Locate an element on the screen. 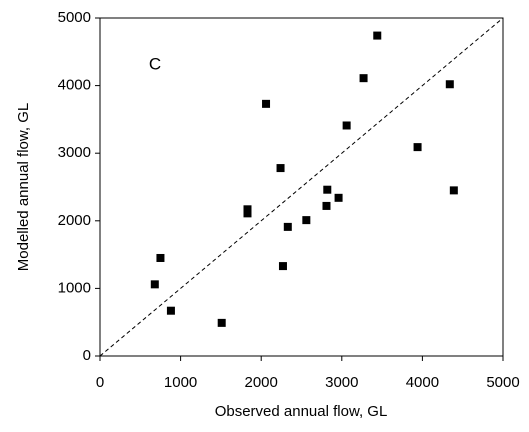 The image size is (529, 432). x-tick-label: 5000 is located at coordinates (502, 382).